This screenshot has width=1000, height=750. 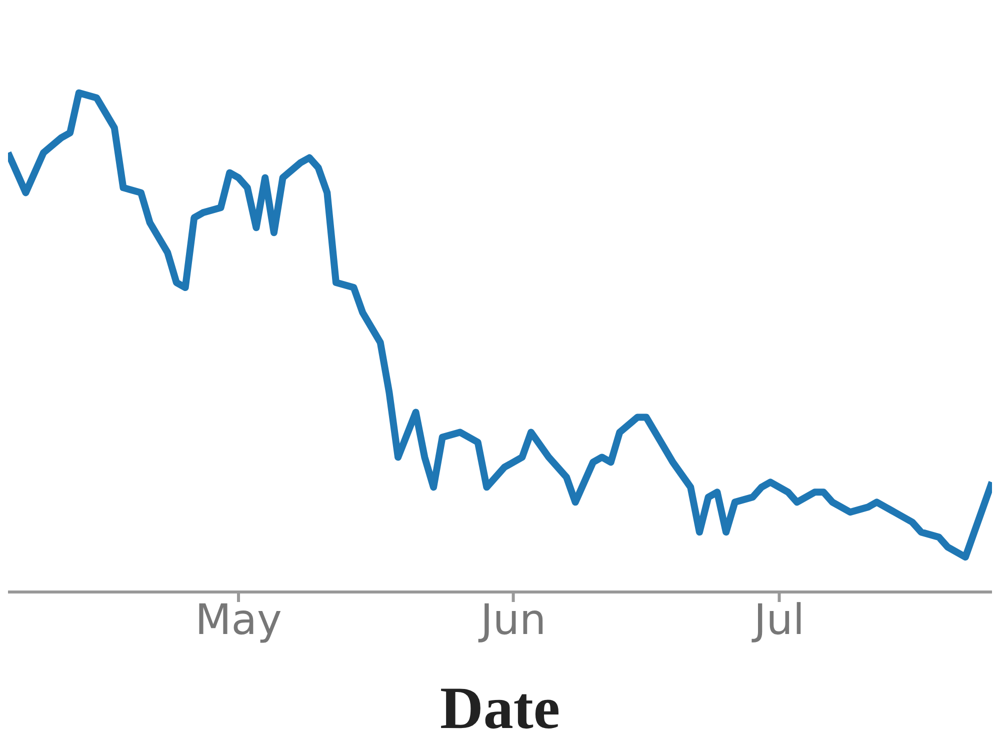 What do you see at coordinates (777, 619) in the screenshot?
I see `x-tick-label: Jul` at bounding box center [777, 619].